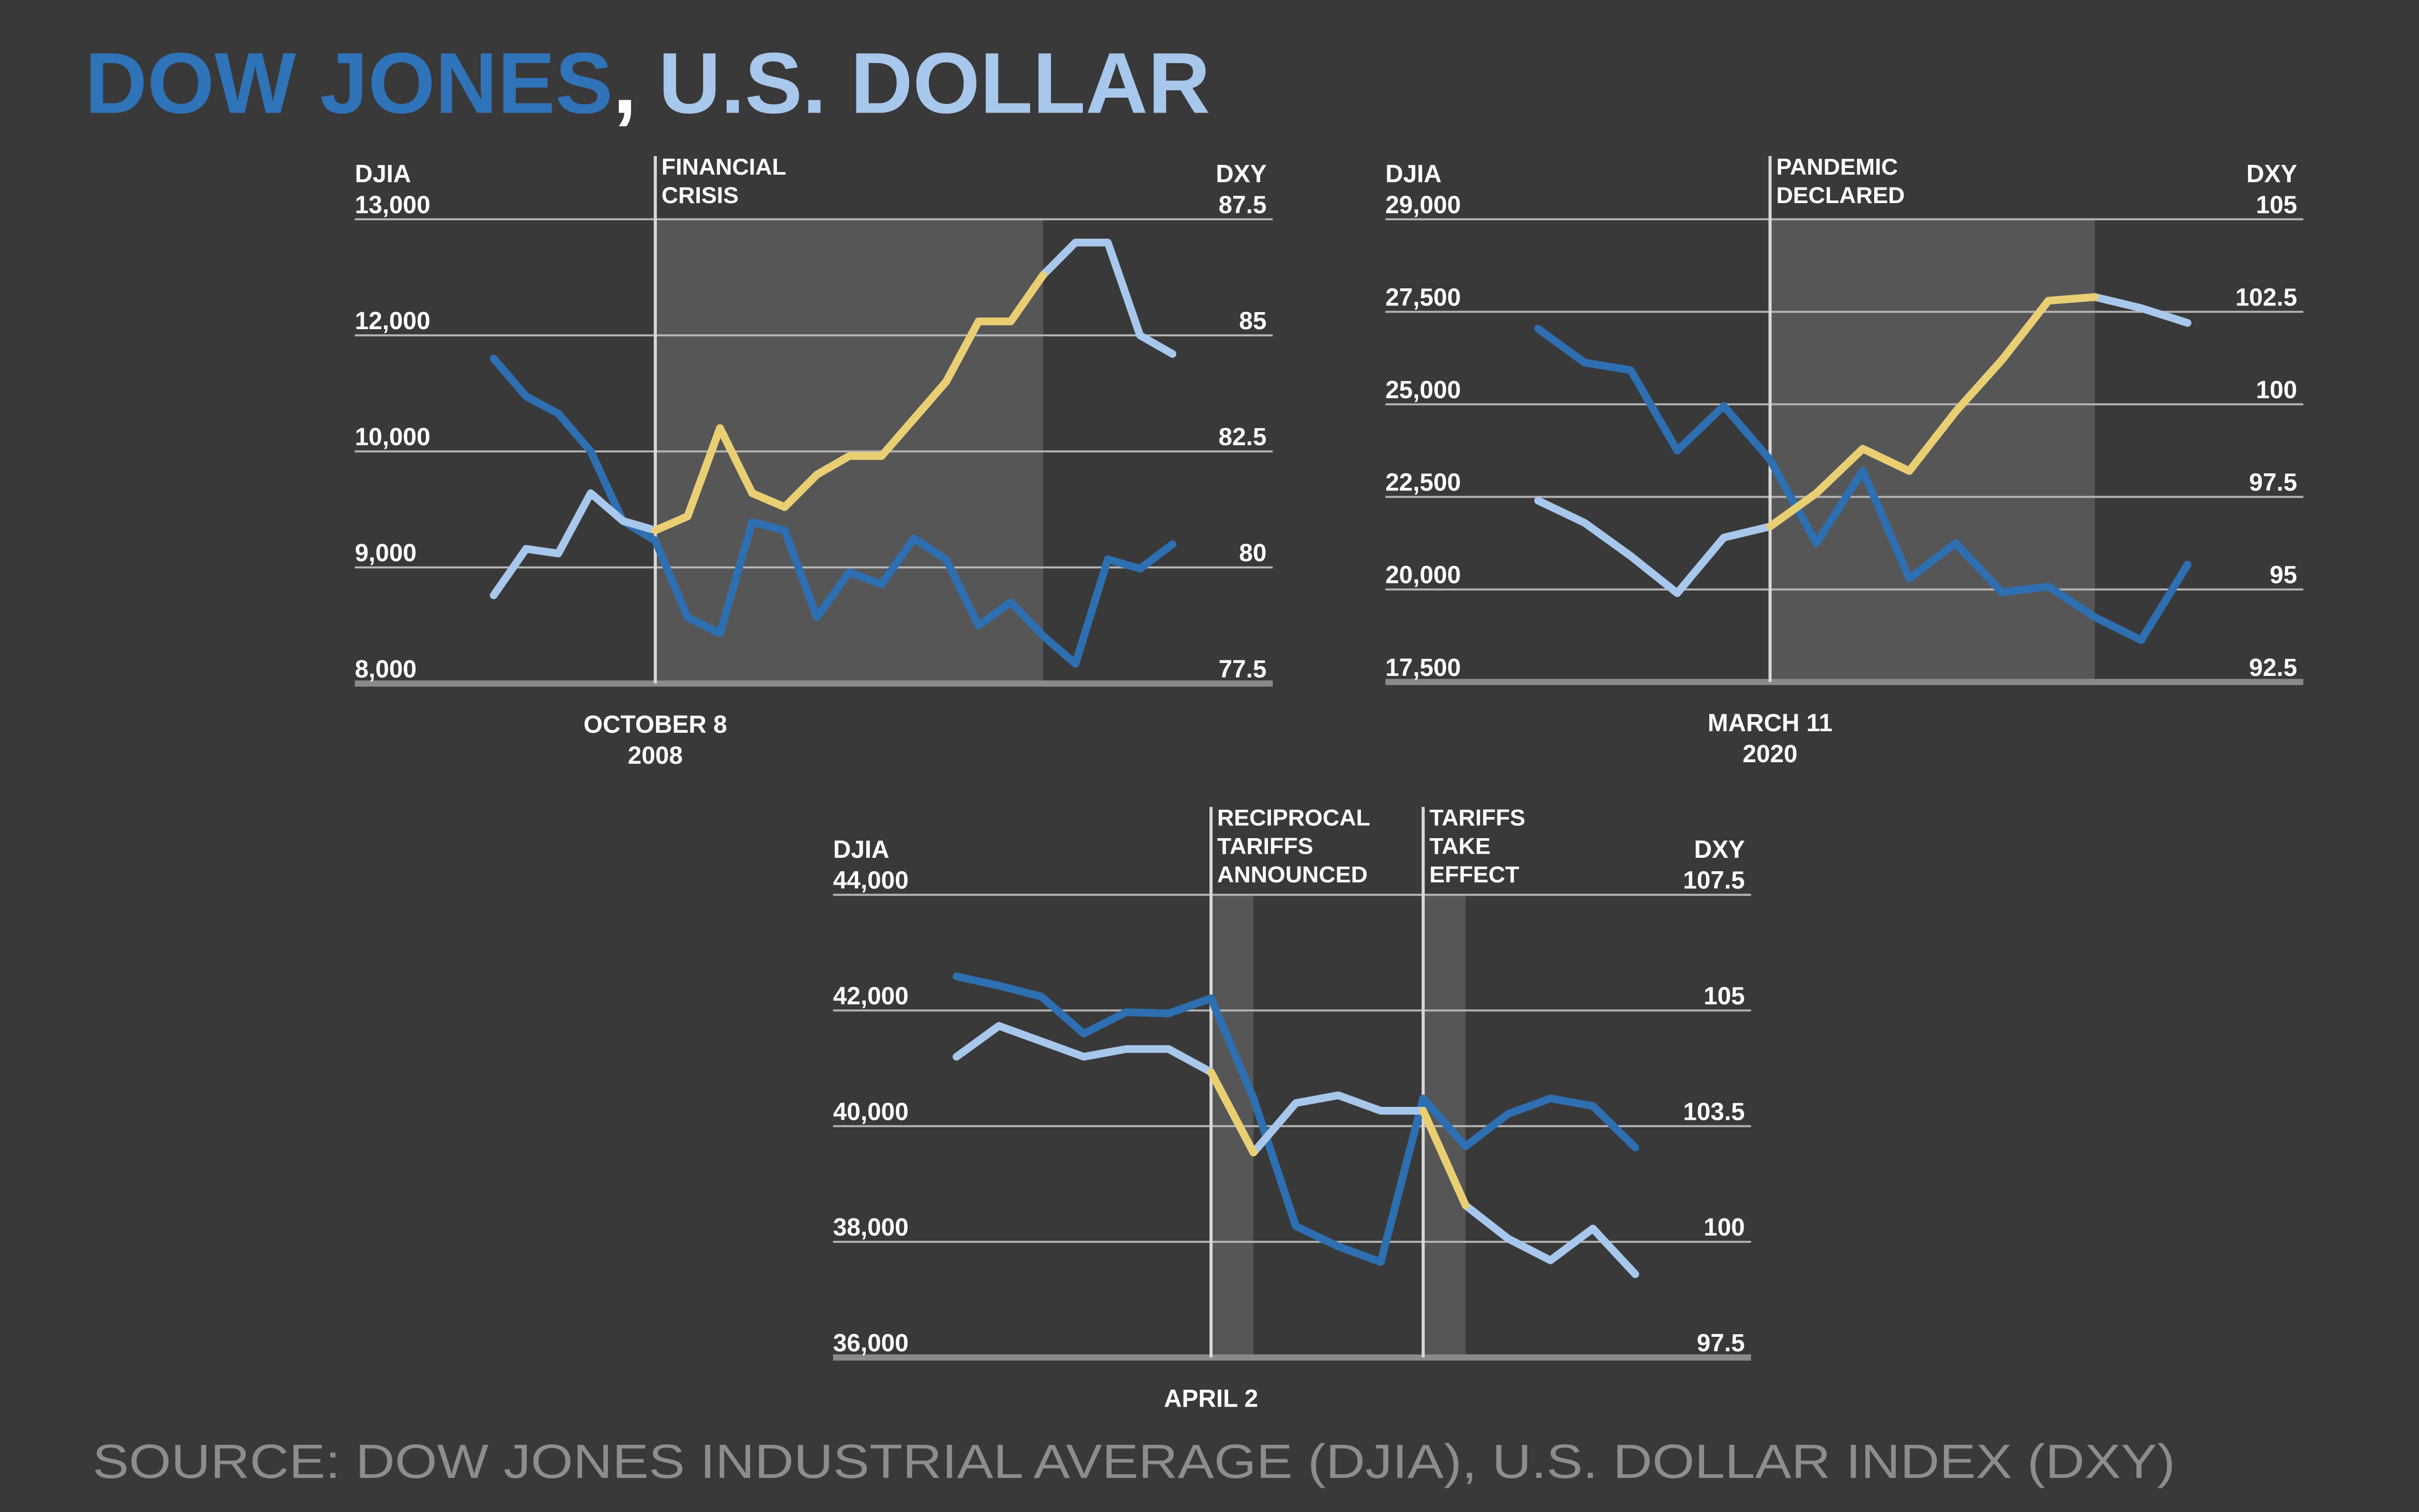 This screenshot has height=1512, width=2419. I want to click on annotation: TAKE, so click(1460, 846).